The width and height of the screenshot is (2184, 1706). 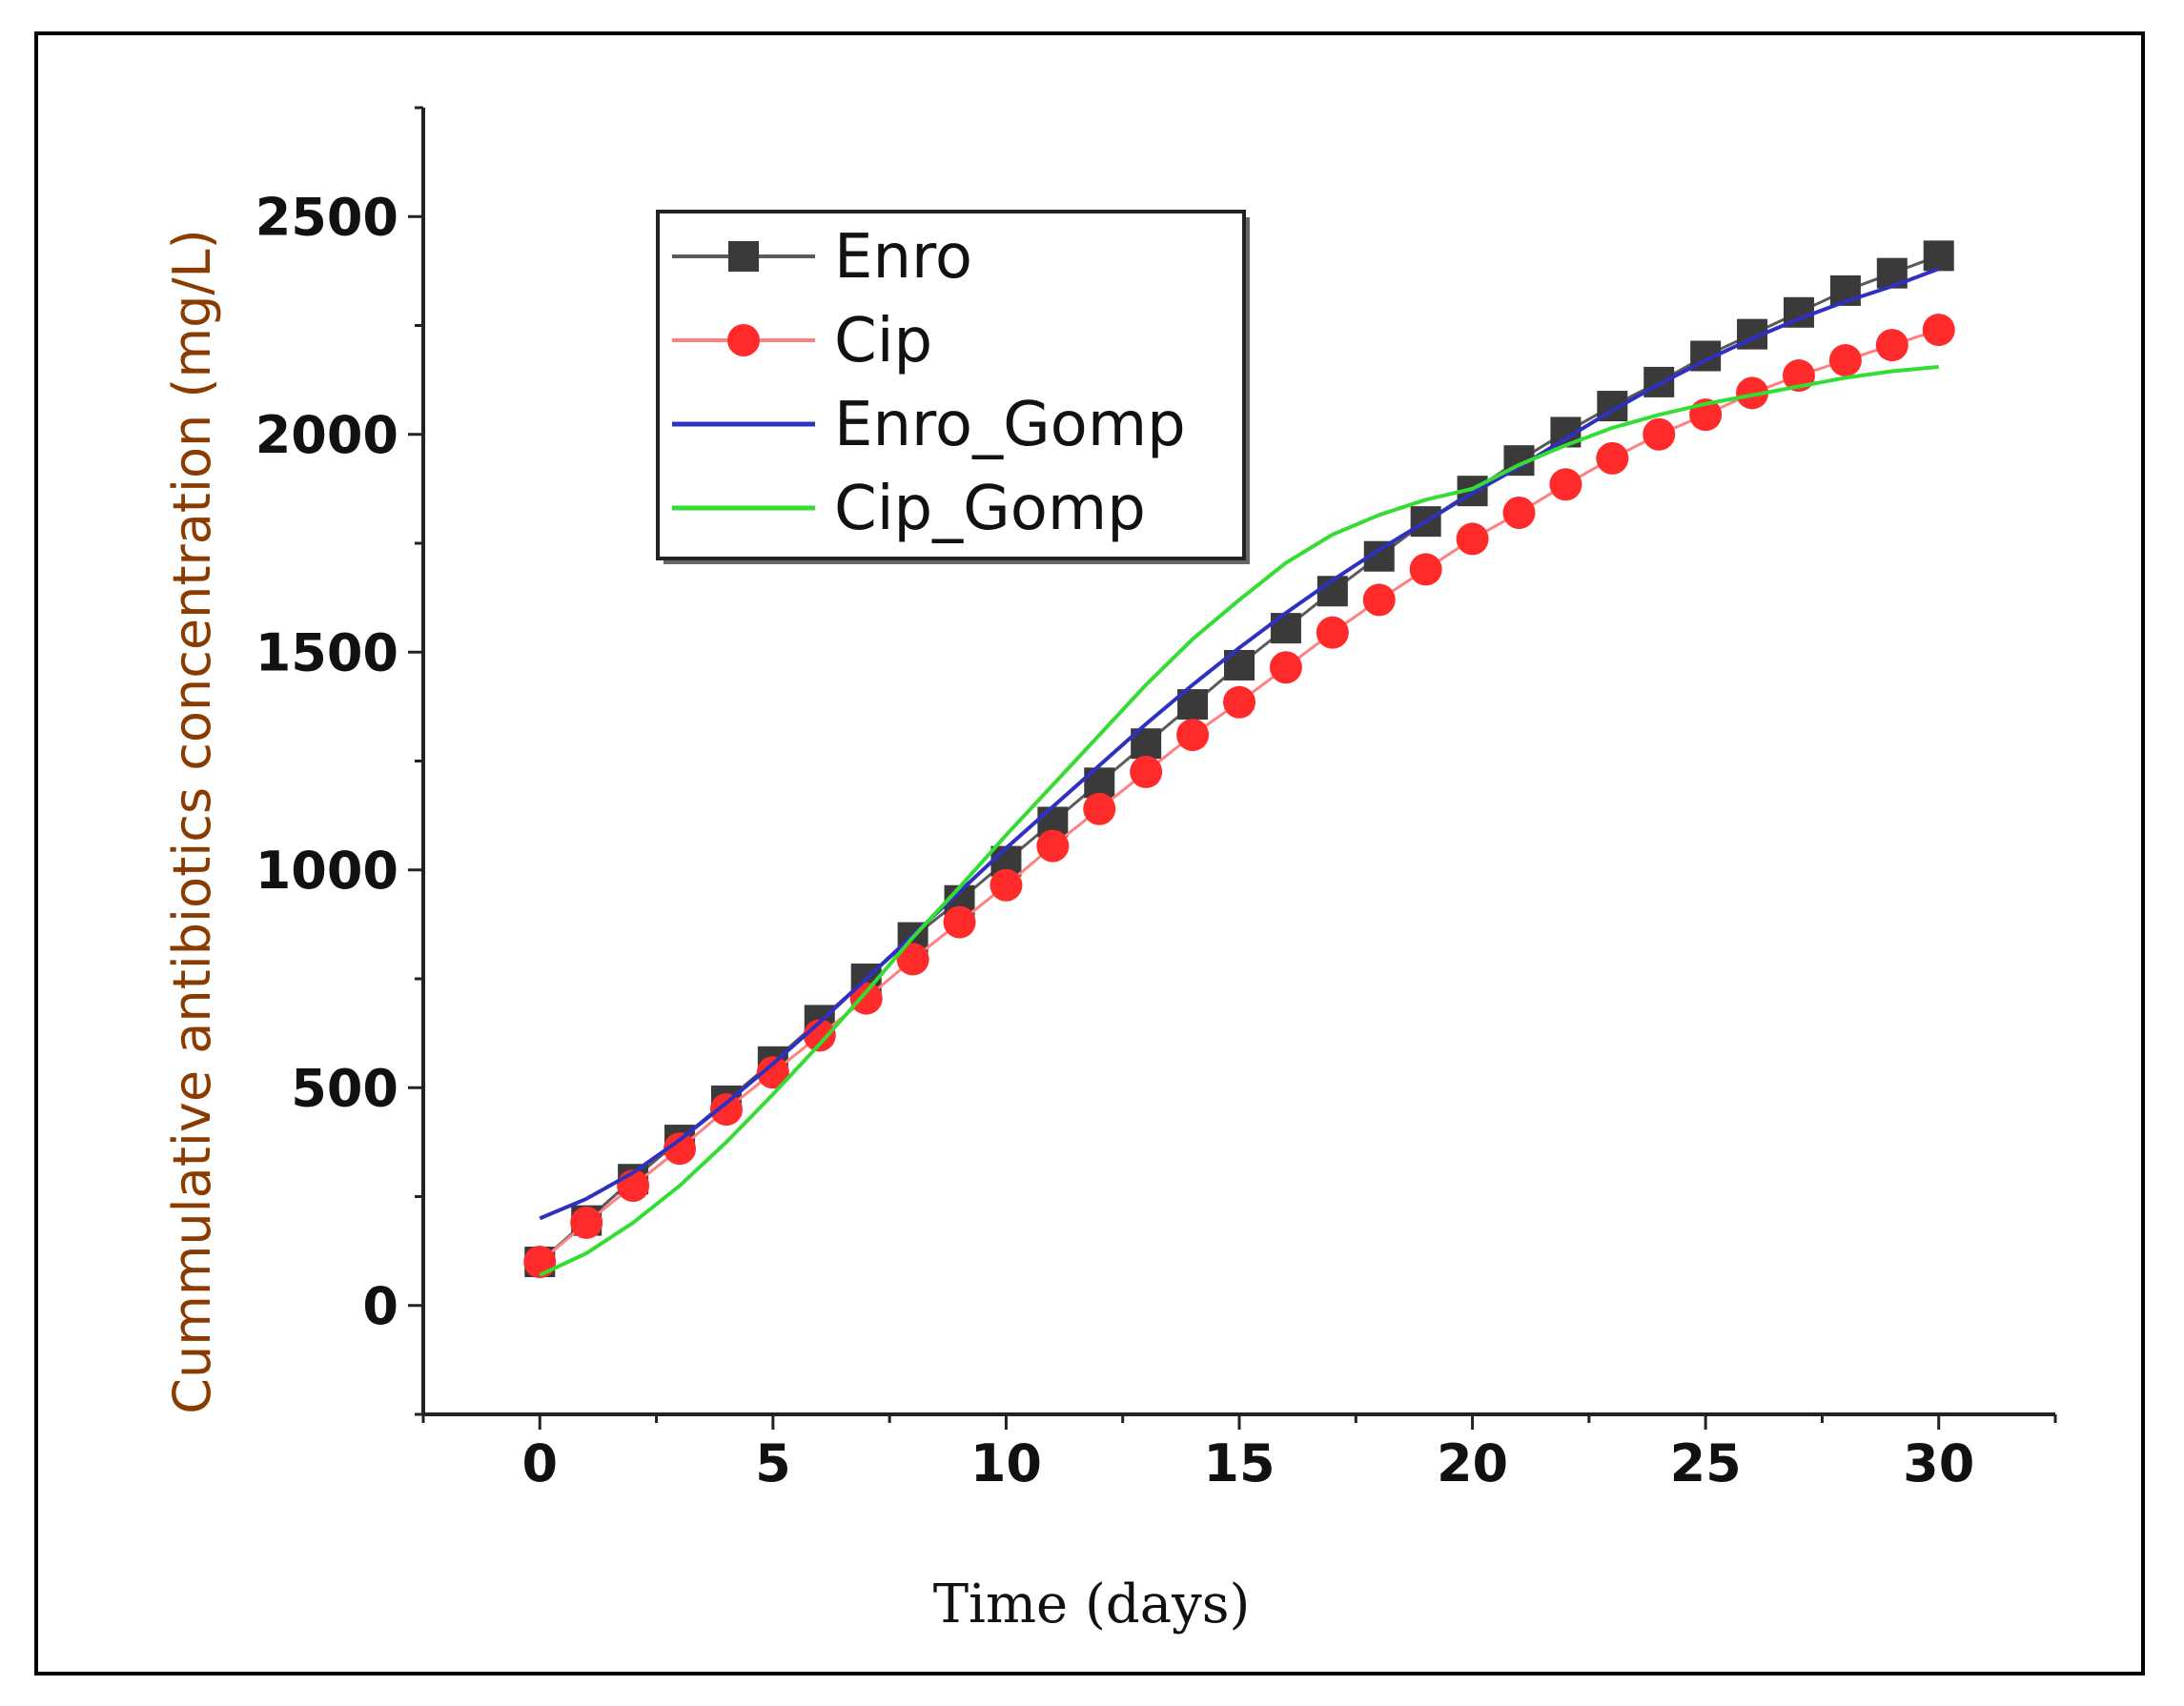 I want to click on x-tick-label: 5, so click(x=773, y=1463).